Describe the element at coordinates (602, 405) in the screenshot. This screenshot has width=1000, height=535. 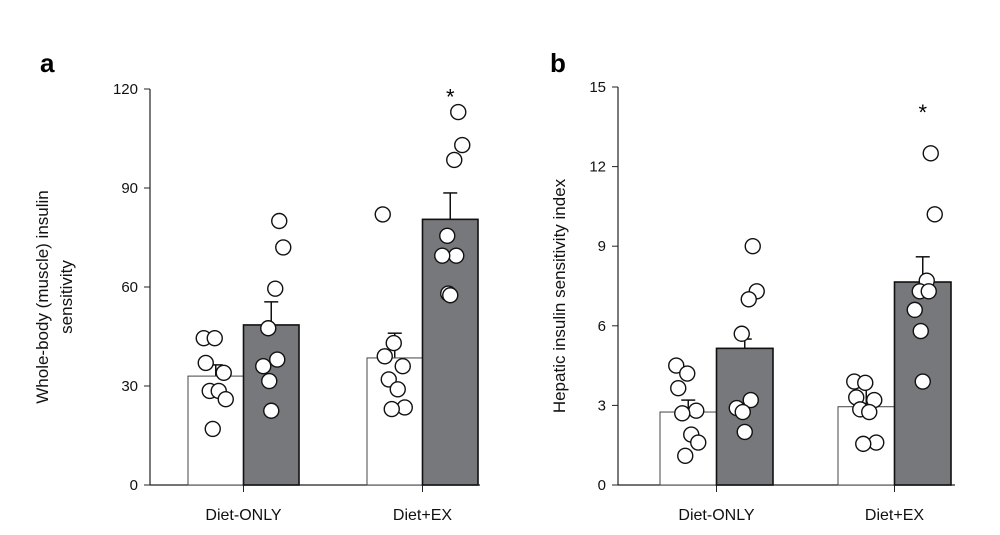
I see `y-tick-label: 3` at that location.